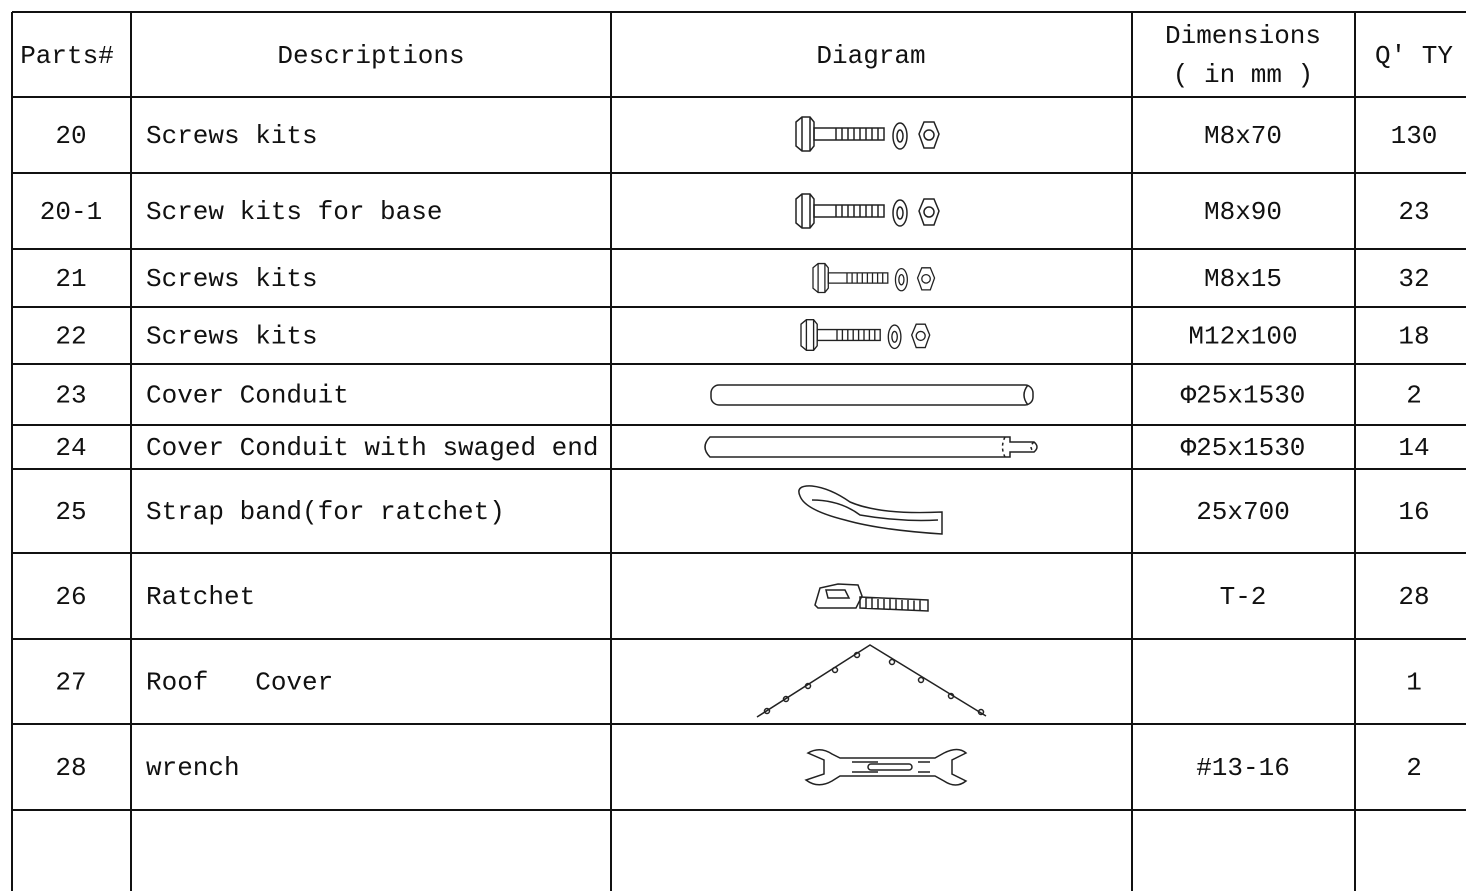 The width and height of the screenshot is (1466, 891). What do you see at coordinates (325, 512) in the screenshot?
I see `description: Strap band(for ratchet)` at bounding box center [325, 512].